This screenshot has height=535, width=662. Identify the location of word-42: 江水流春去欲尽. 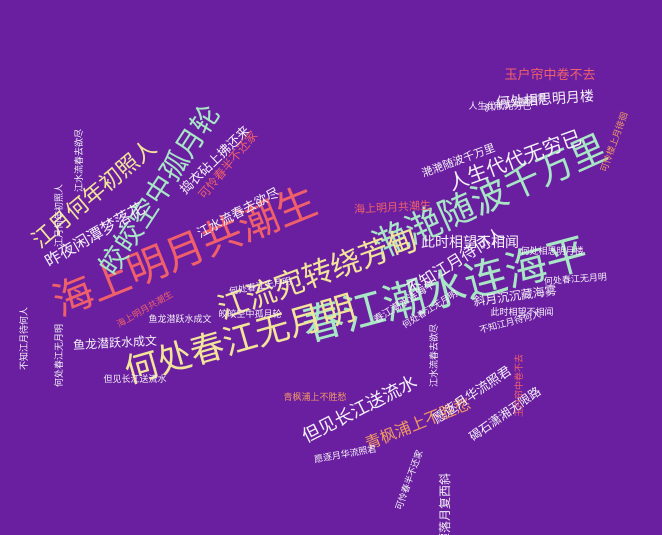
(79, 160).